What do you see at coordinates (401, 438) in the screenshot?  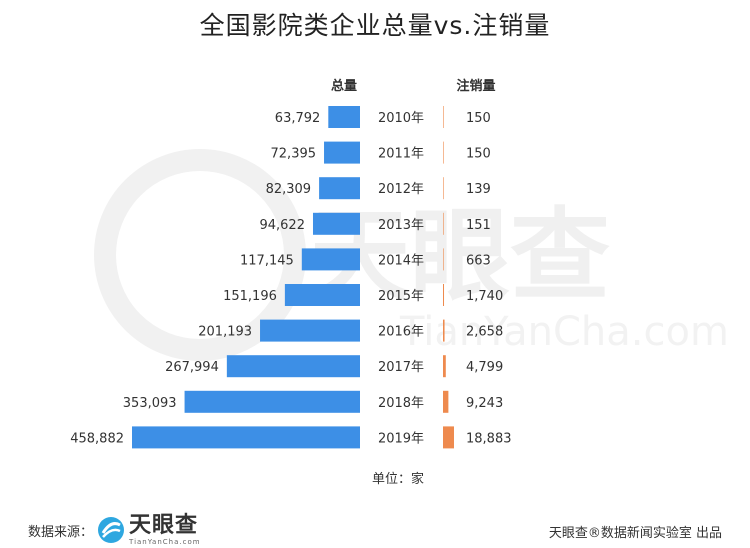 I see `category-label: 2019年` at bounding box center [401, 438].